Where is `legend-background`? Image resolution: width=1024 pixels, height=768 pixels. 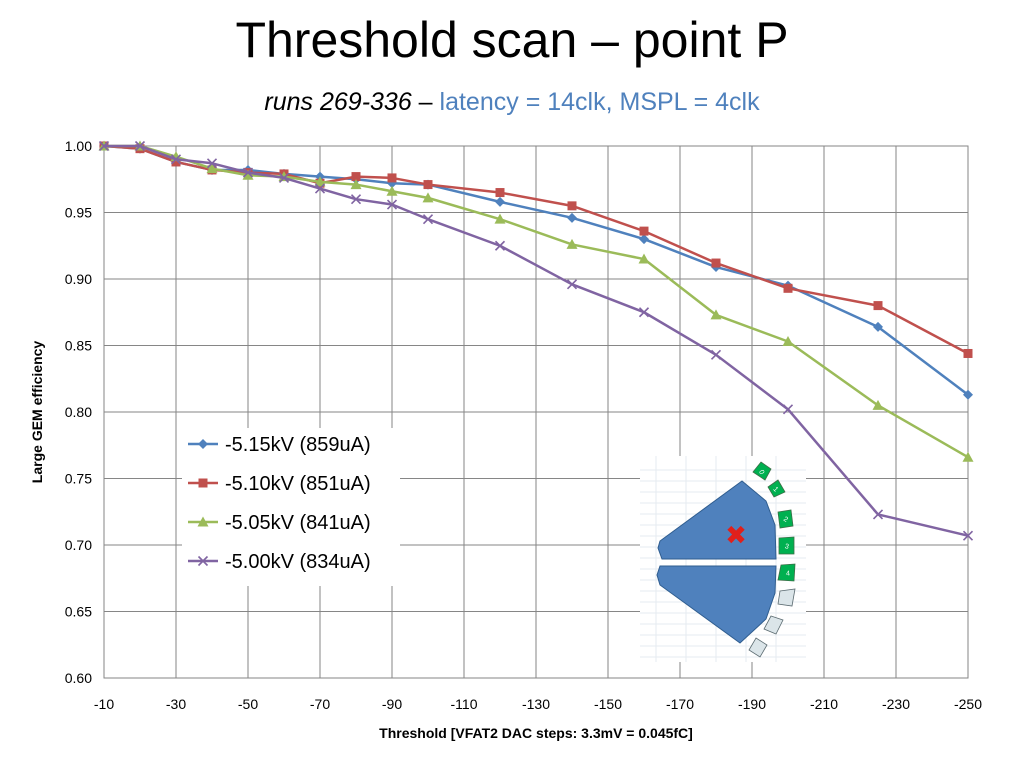
legend-background is located at coordinates (291, 507).